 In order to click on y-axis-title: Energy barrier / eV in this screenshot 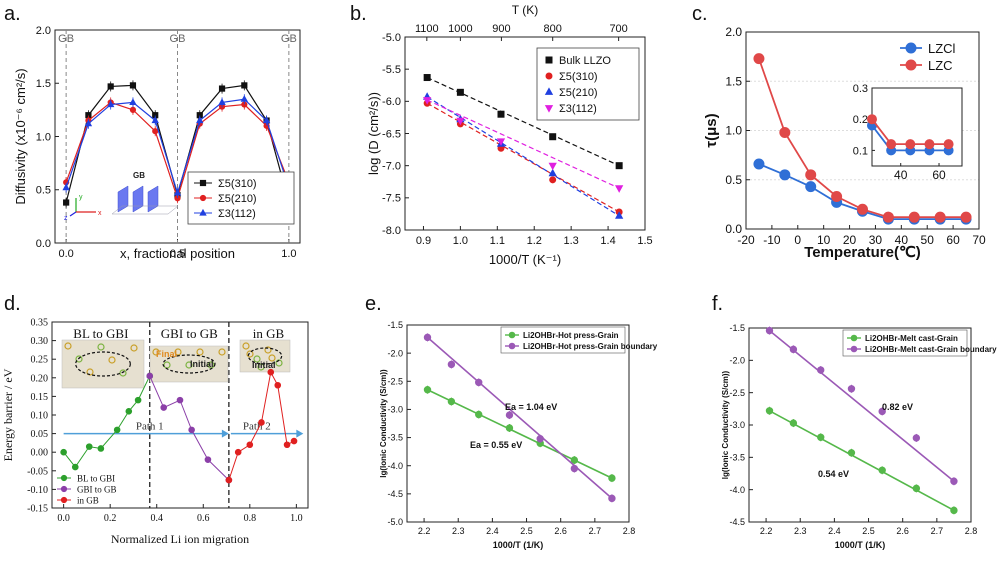, I will do `click(8, 414)`.